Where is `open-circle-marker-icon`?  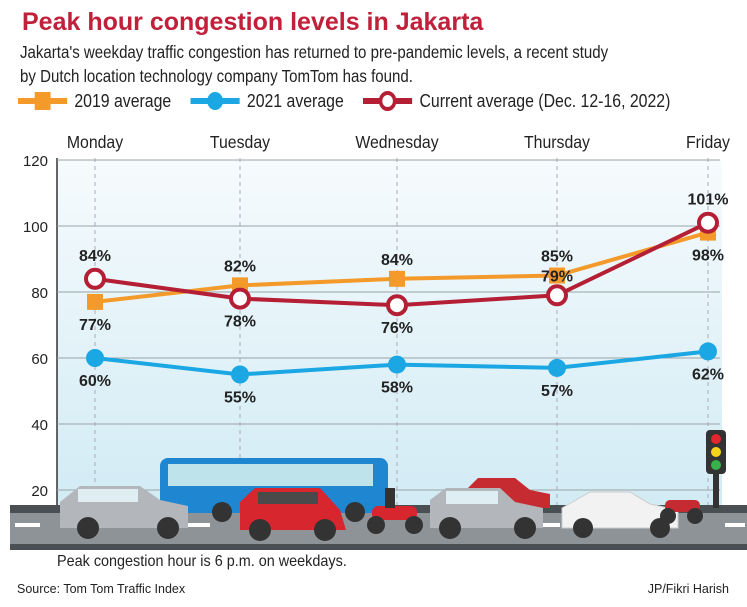
open-circle-marker-icon is located at coordinates (388, 101).